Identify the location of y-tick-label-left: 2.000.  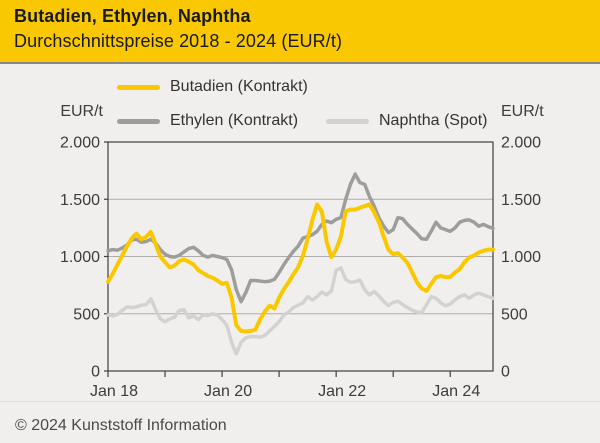
(80, 143).